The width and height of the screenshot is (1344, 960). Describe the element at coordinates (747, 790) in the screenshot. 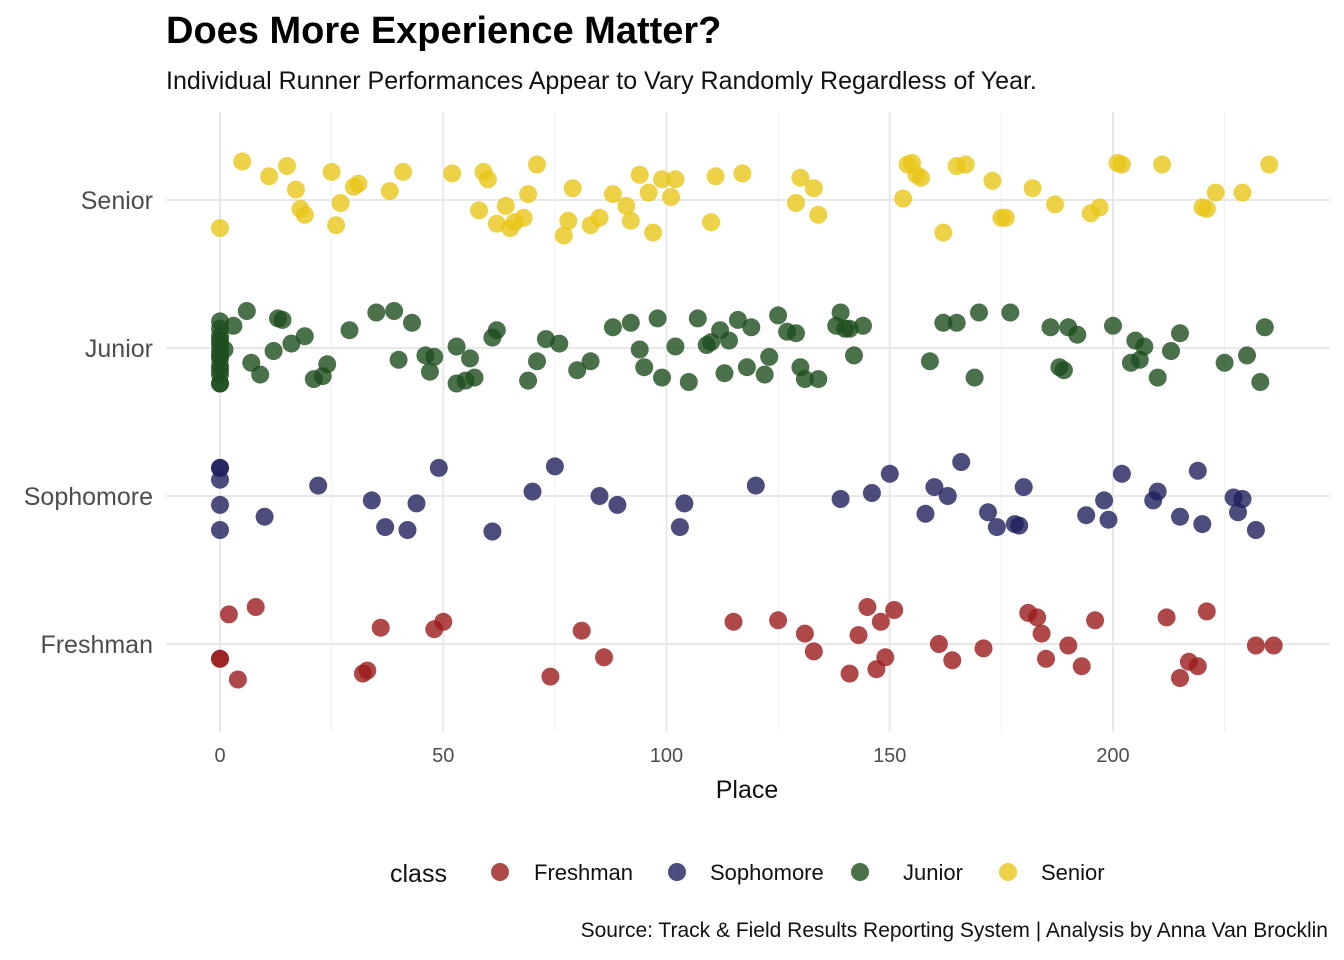

I see `x-axis-title: Place` at that location.